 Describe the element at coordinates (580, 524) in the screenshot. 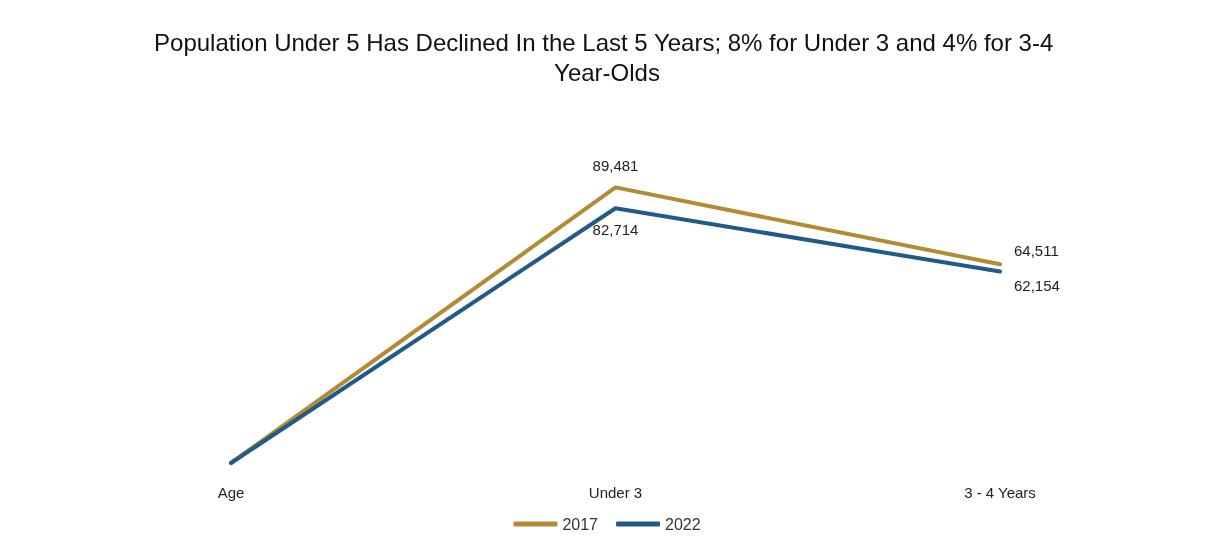

I see `legend-label: 2017` at that location.